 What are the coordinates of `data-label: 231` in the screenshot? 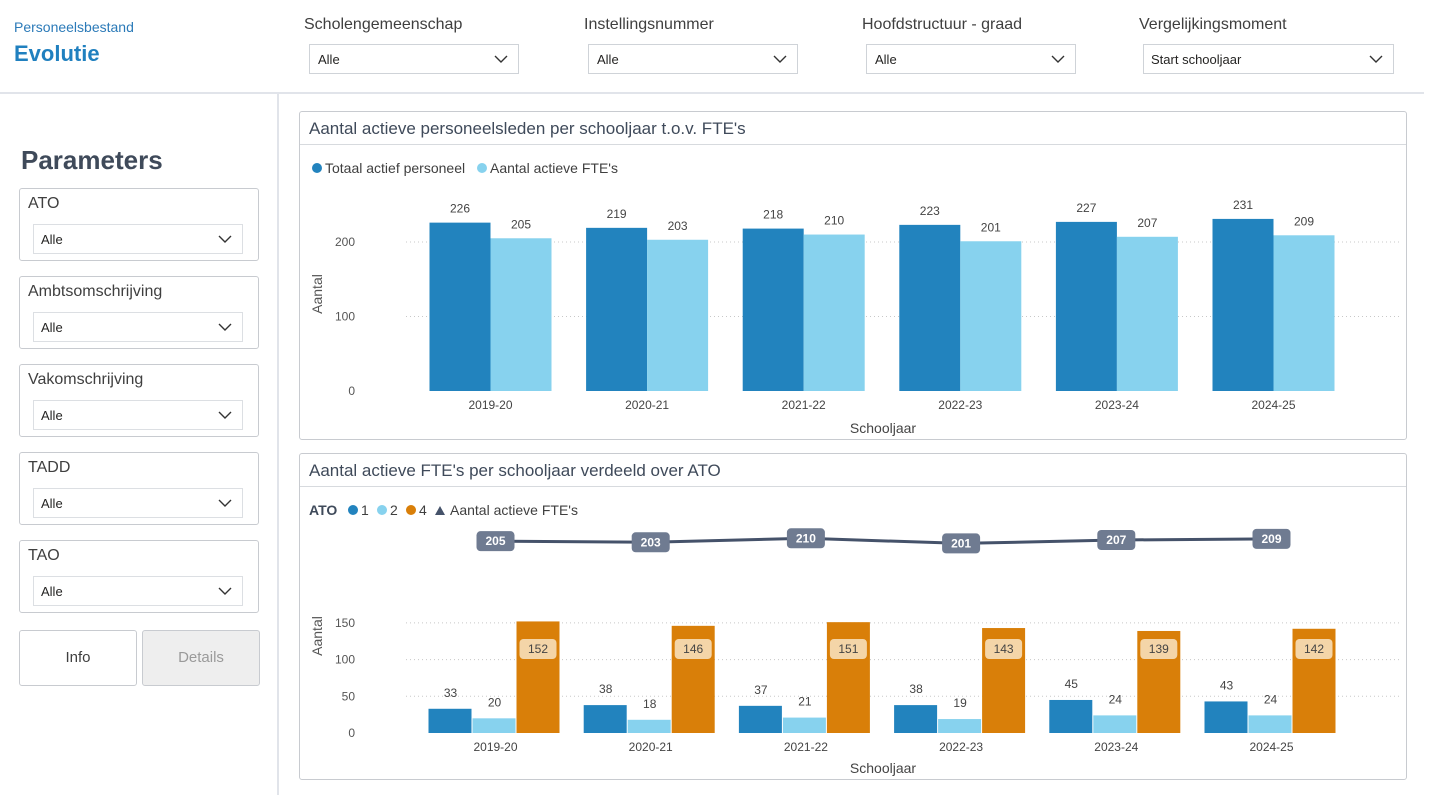 It's located at (1243, 205).